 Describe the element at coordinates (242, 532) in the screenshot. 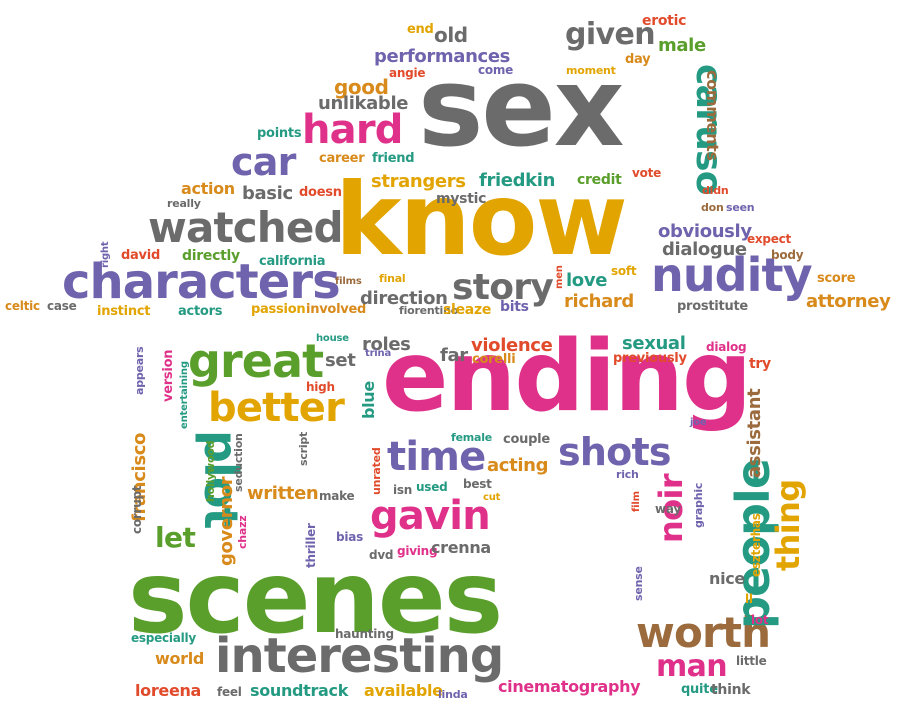

I see `word-chazz: chazz` at that location.